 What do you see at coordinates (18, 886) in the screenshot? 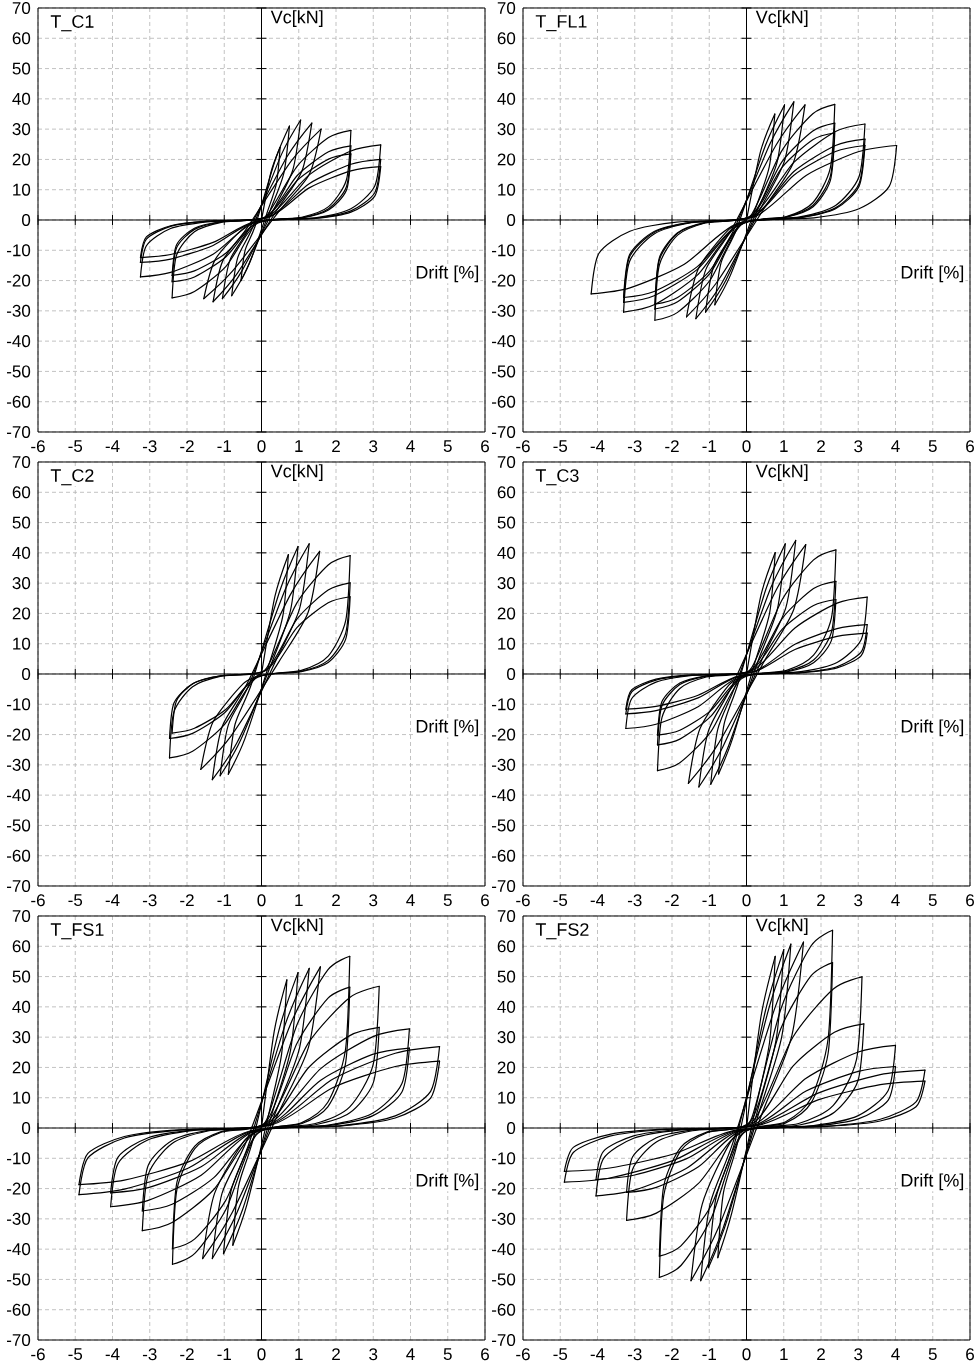
I see `y-tick-label: -70` at bounding box center [18, 886].